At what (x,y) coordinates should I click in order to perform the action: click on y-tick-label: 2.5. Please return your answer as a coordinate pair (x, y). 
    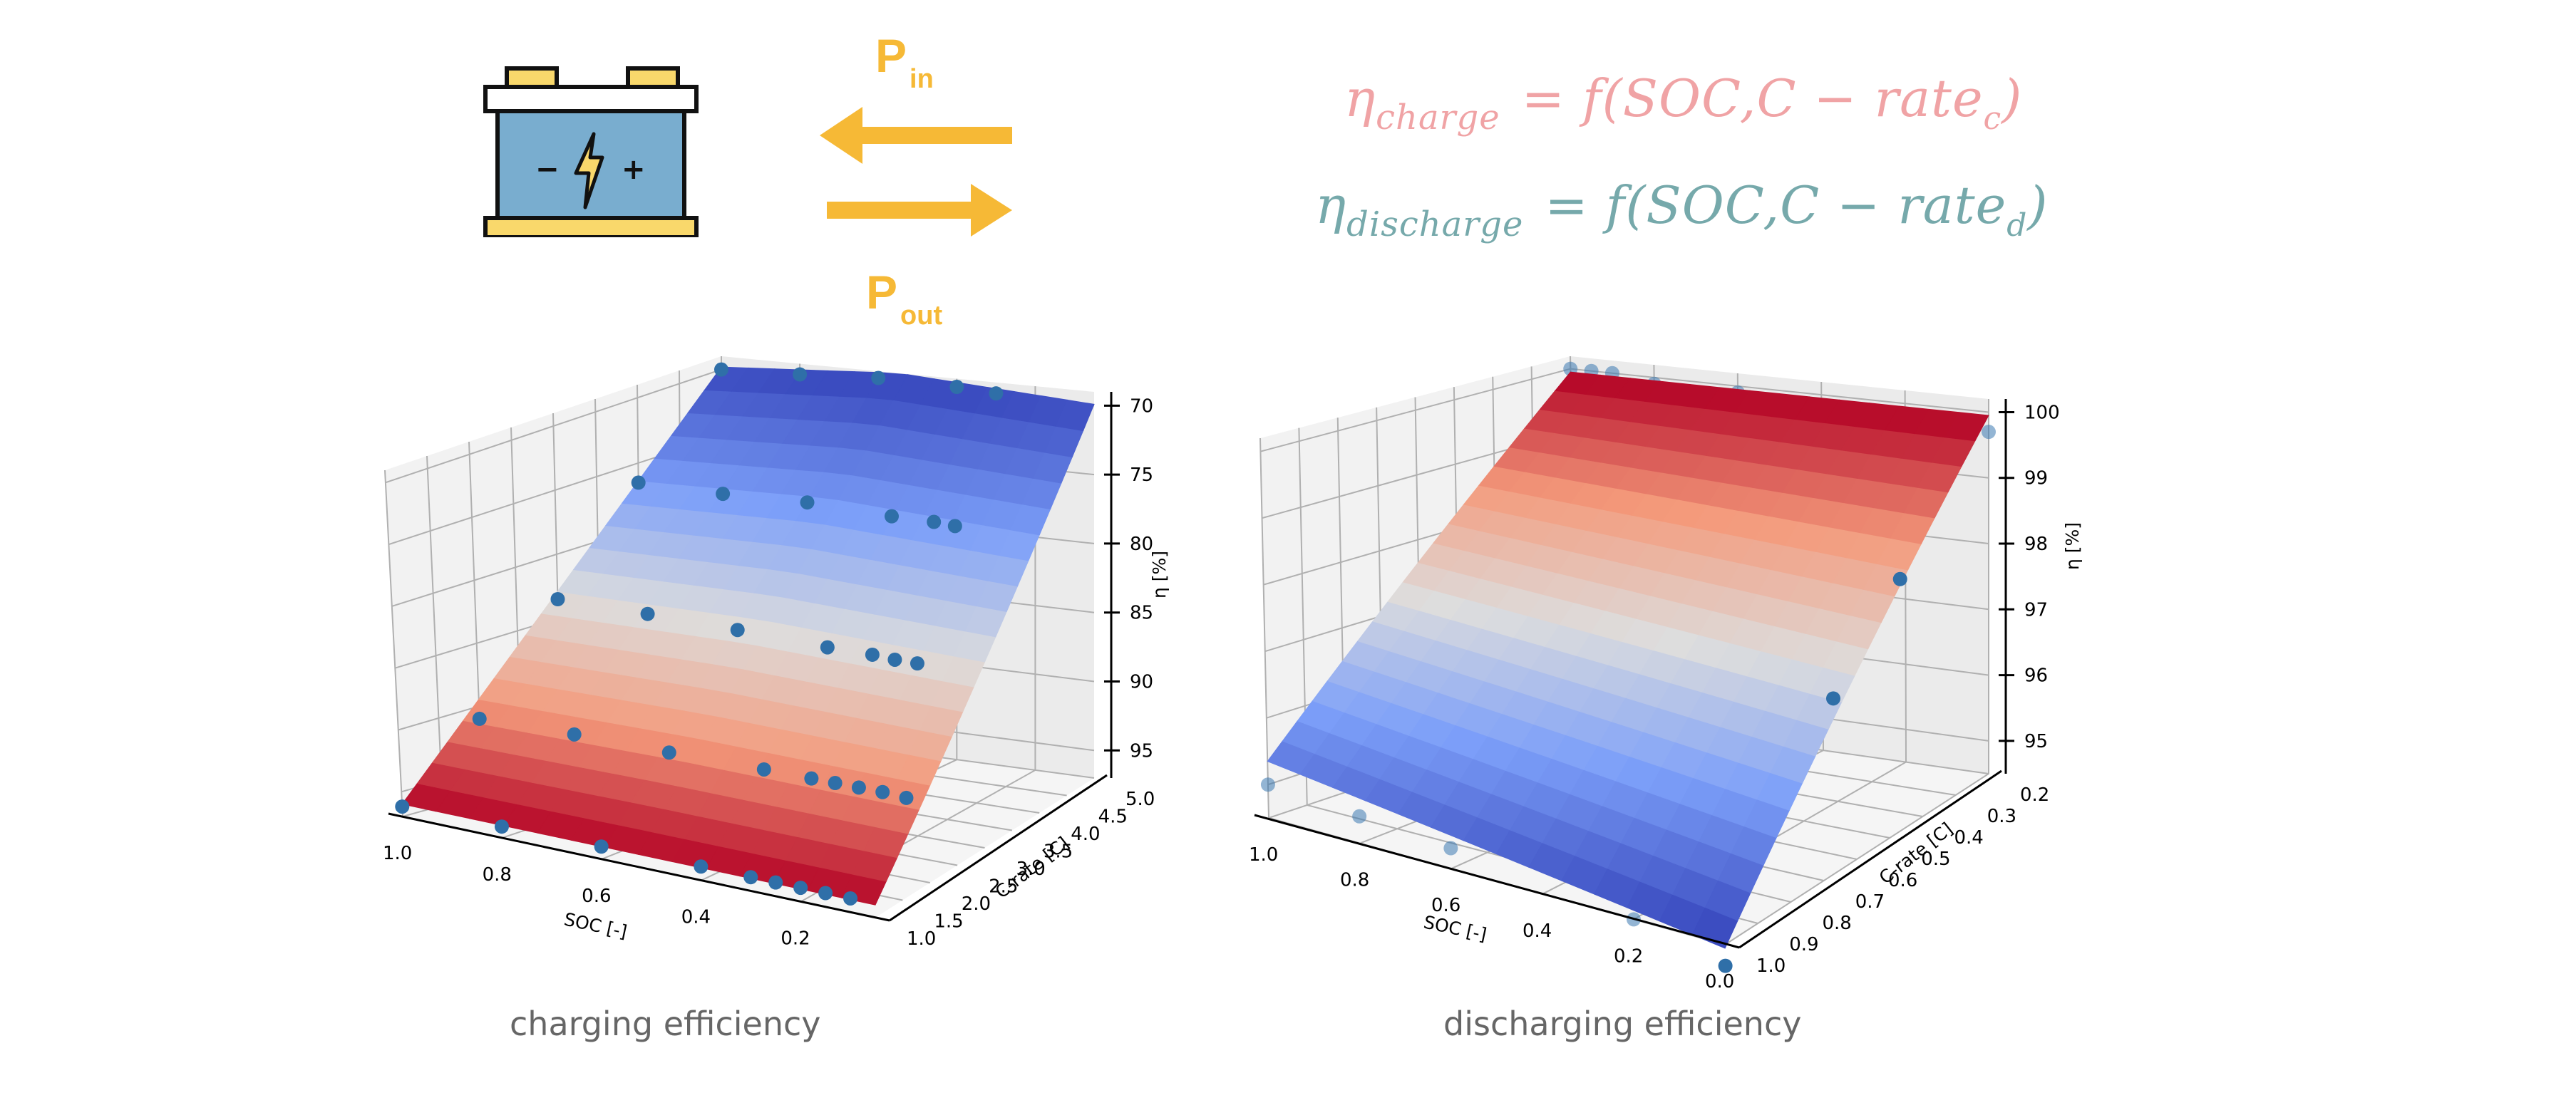
    Looking at the image, I should click on (1003, 887).